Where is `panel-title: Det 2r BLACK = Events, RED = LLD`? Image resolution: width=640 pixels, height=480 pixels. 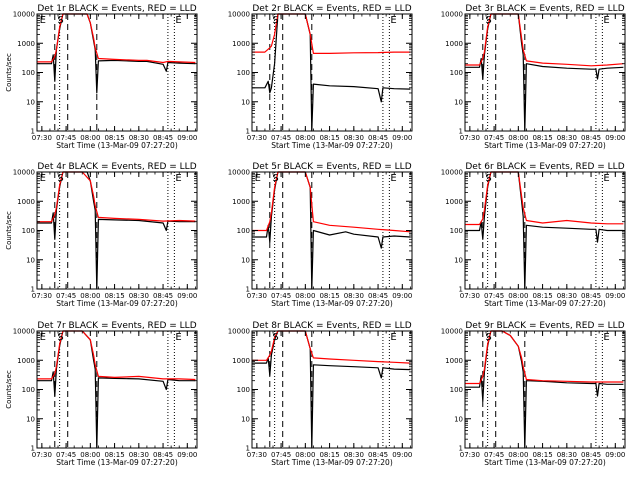
panel-title: Det 2r BLACK = Events, RED = LLD is located at coordinates (331, 9).